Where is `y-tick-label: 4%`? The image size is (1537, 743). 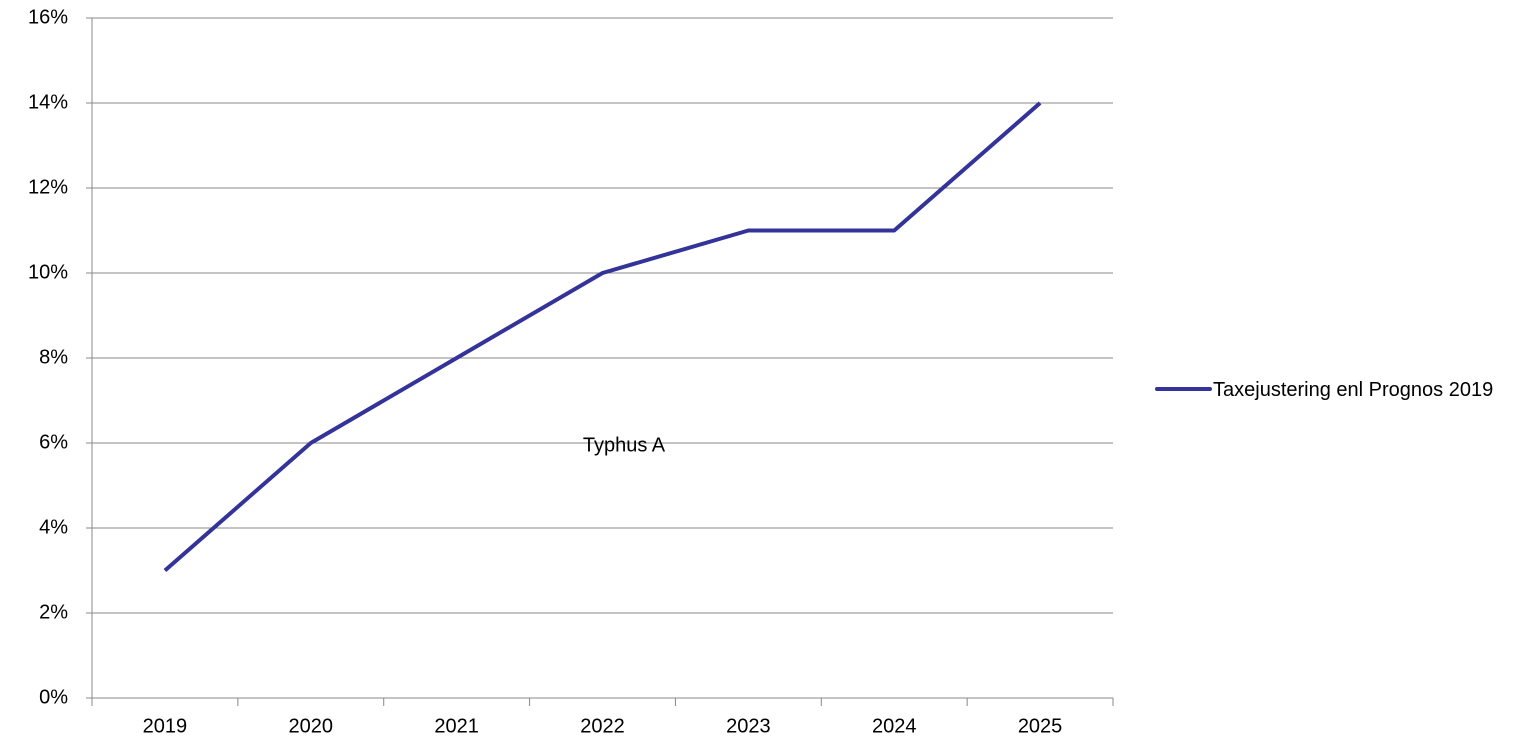 y-tick-label: 4% is located at coordinates (53, 527).